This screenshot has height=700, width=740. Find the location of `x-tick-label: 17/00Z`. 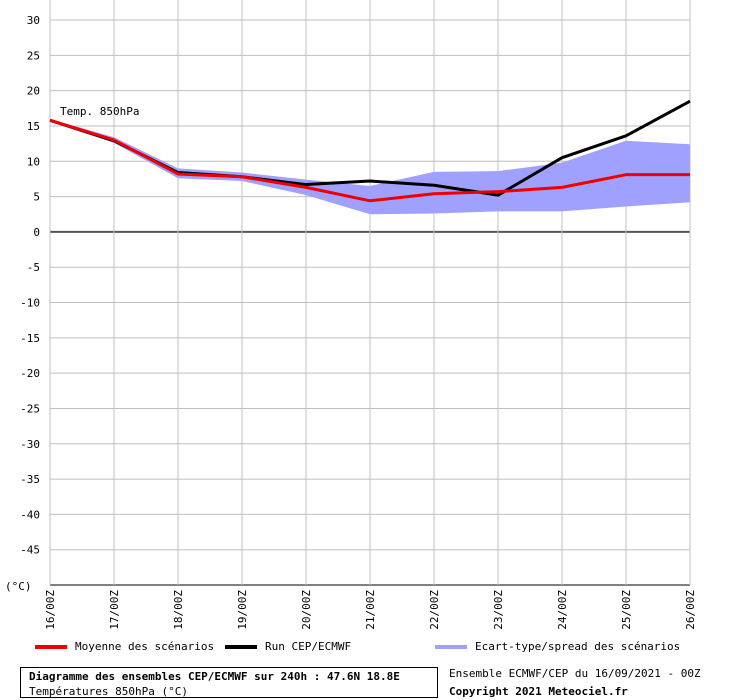

x-tick-label: 17/00Z is located at coordinates (114, 610).